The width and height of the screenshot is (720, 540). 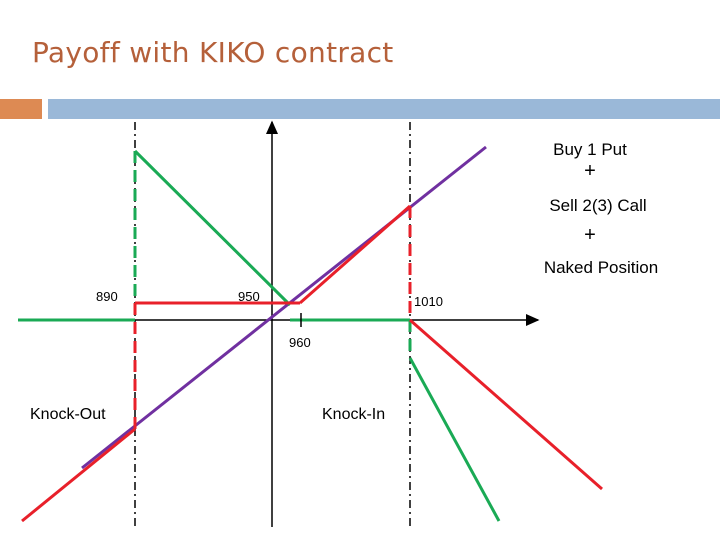 What do you see at coordinates (601, 267) in the screenshot?
I see `legend-naked-position: Naked Position` at bounding box center [601, 267].